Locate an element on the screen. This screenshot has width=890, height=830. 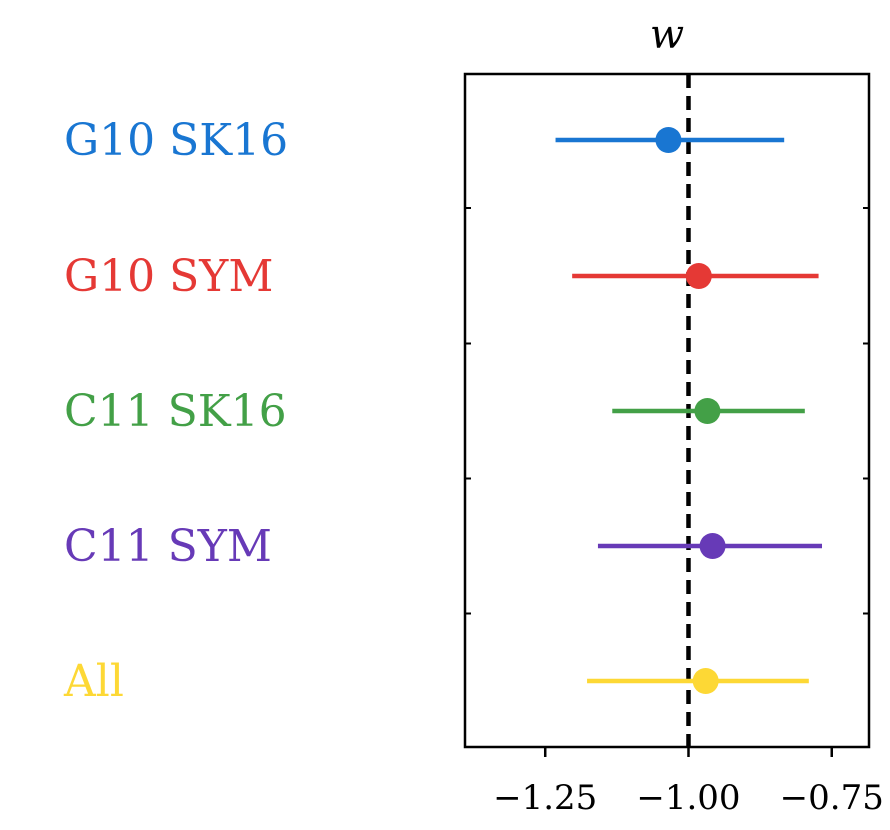
series-label: C11 SK16 is located at coordinates (175, 411).